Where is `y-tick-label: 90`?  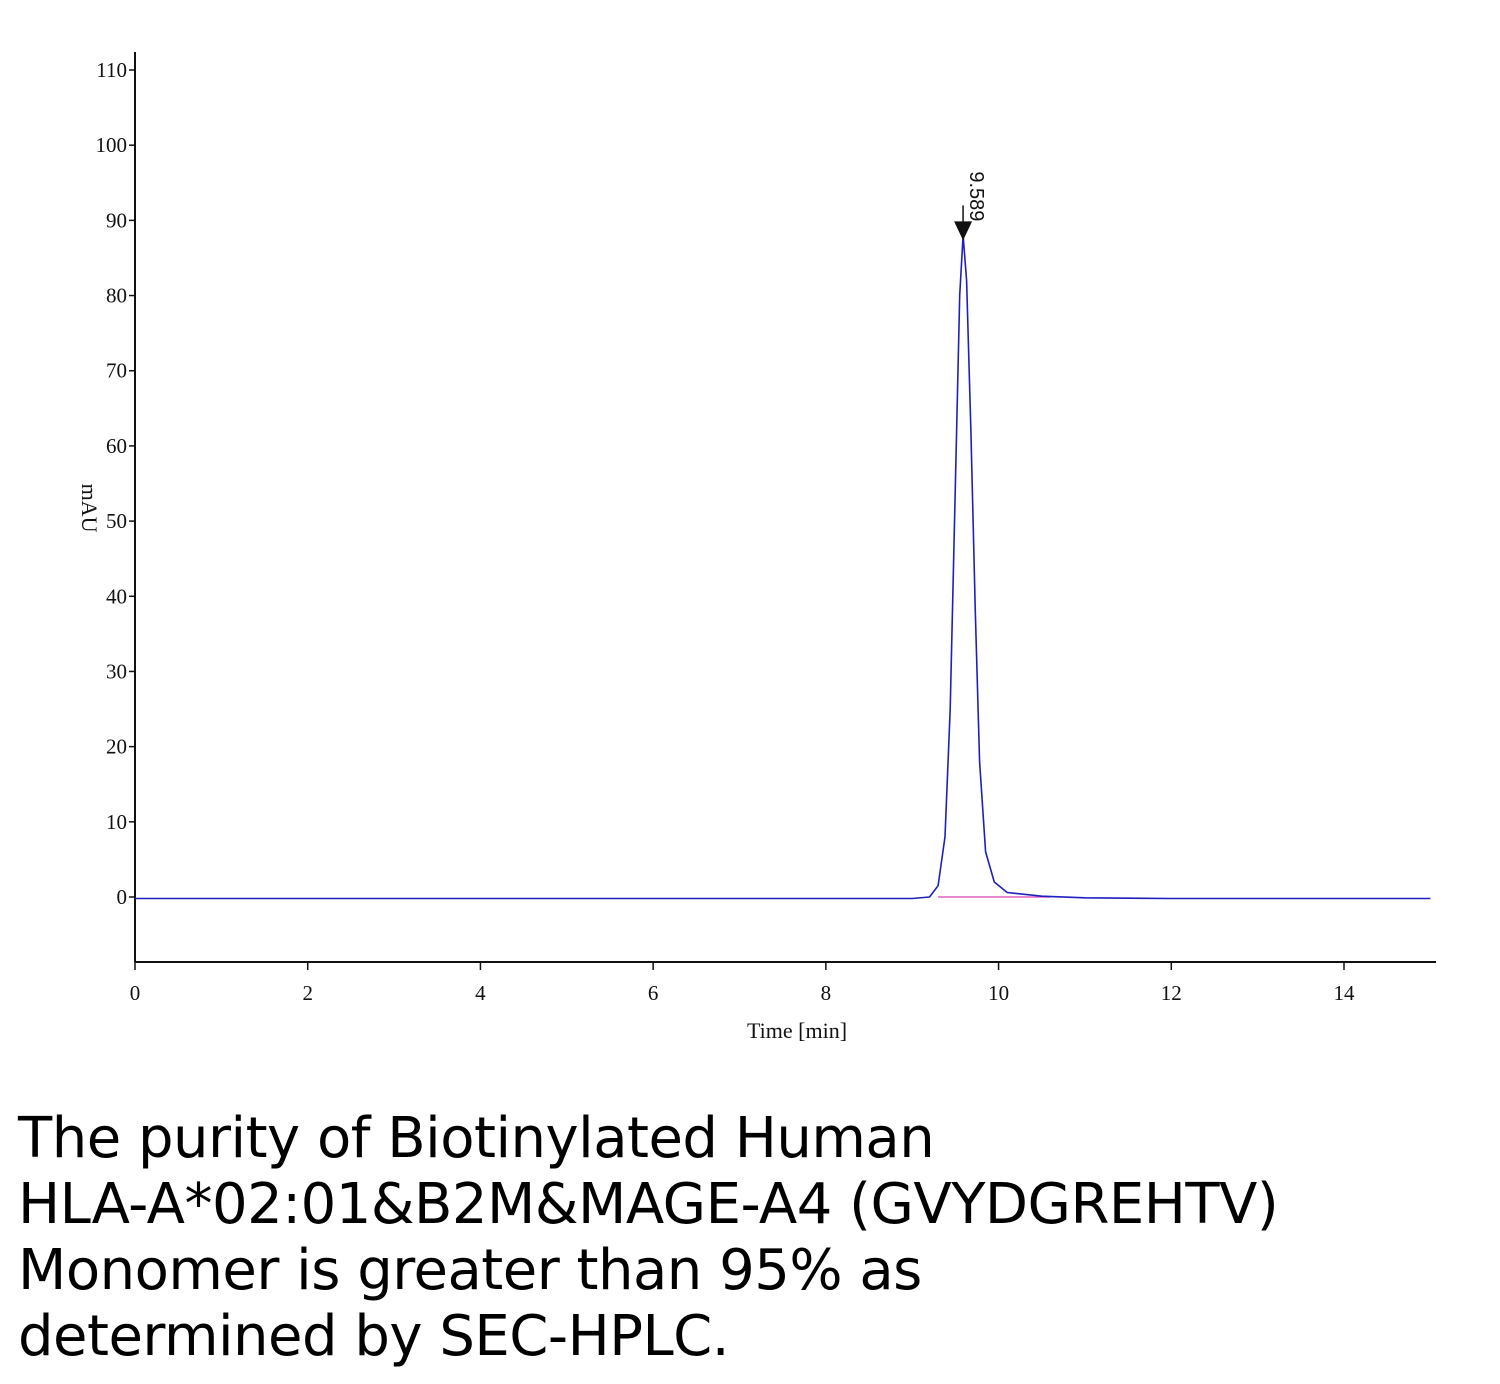 y-tick-label: 90 is located at coordinates (116, 220).